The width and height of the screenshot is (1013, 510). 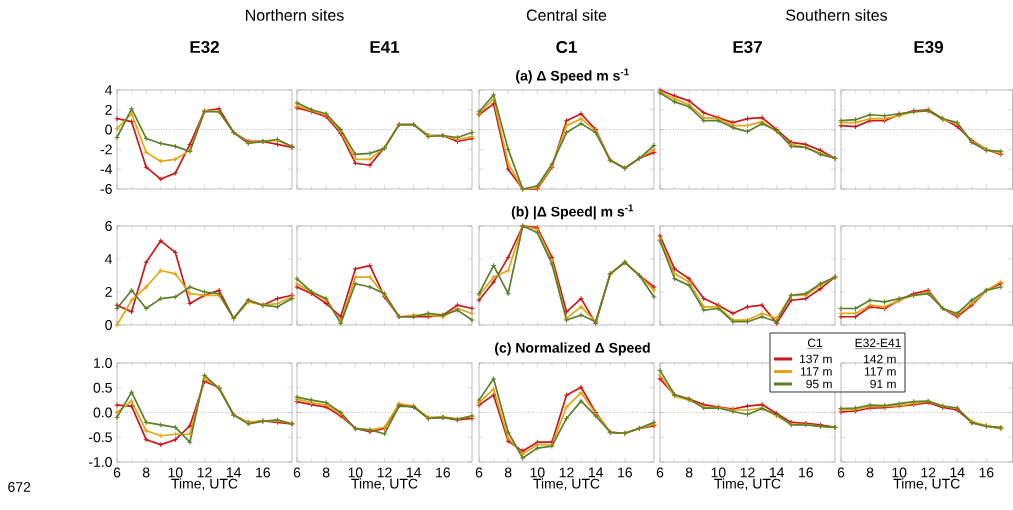 I want to click on y-tick-label: -1.0, so click(x=100, y=462).